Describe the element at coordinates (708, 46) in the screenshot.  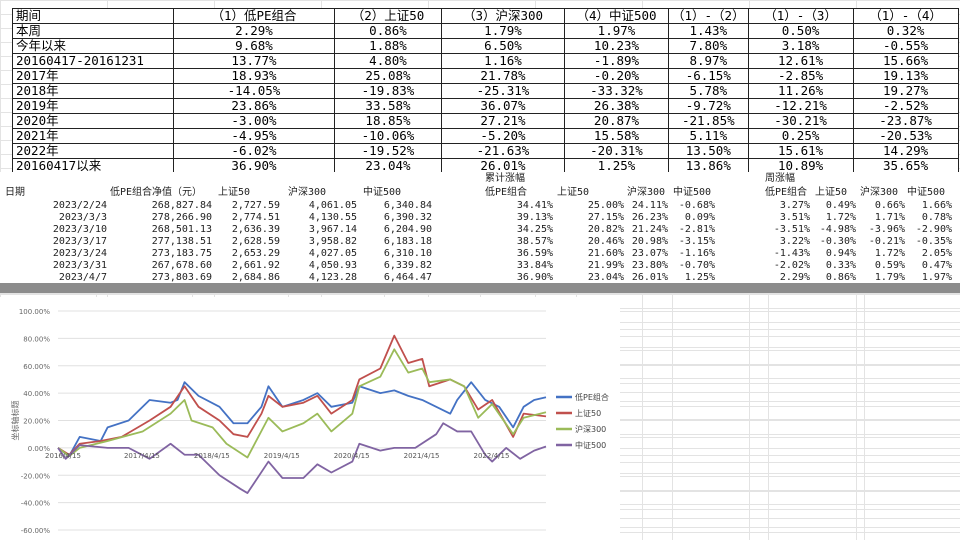
I see `table-cell: 7.80%` at that location.